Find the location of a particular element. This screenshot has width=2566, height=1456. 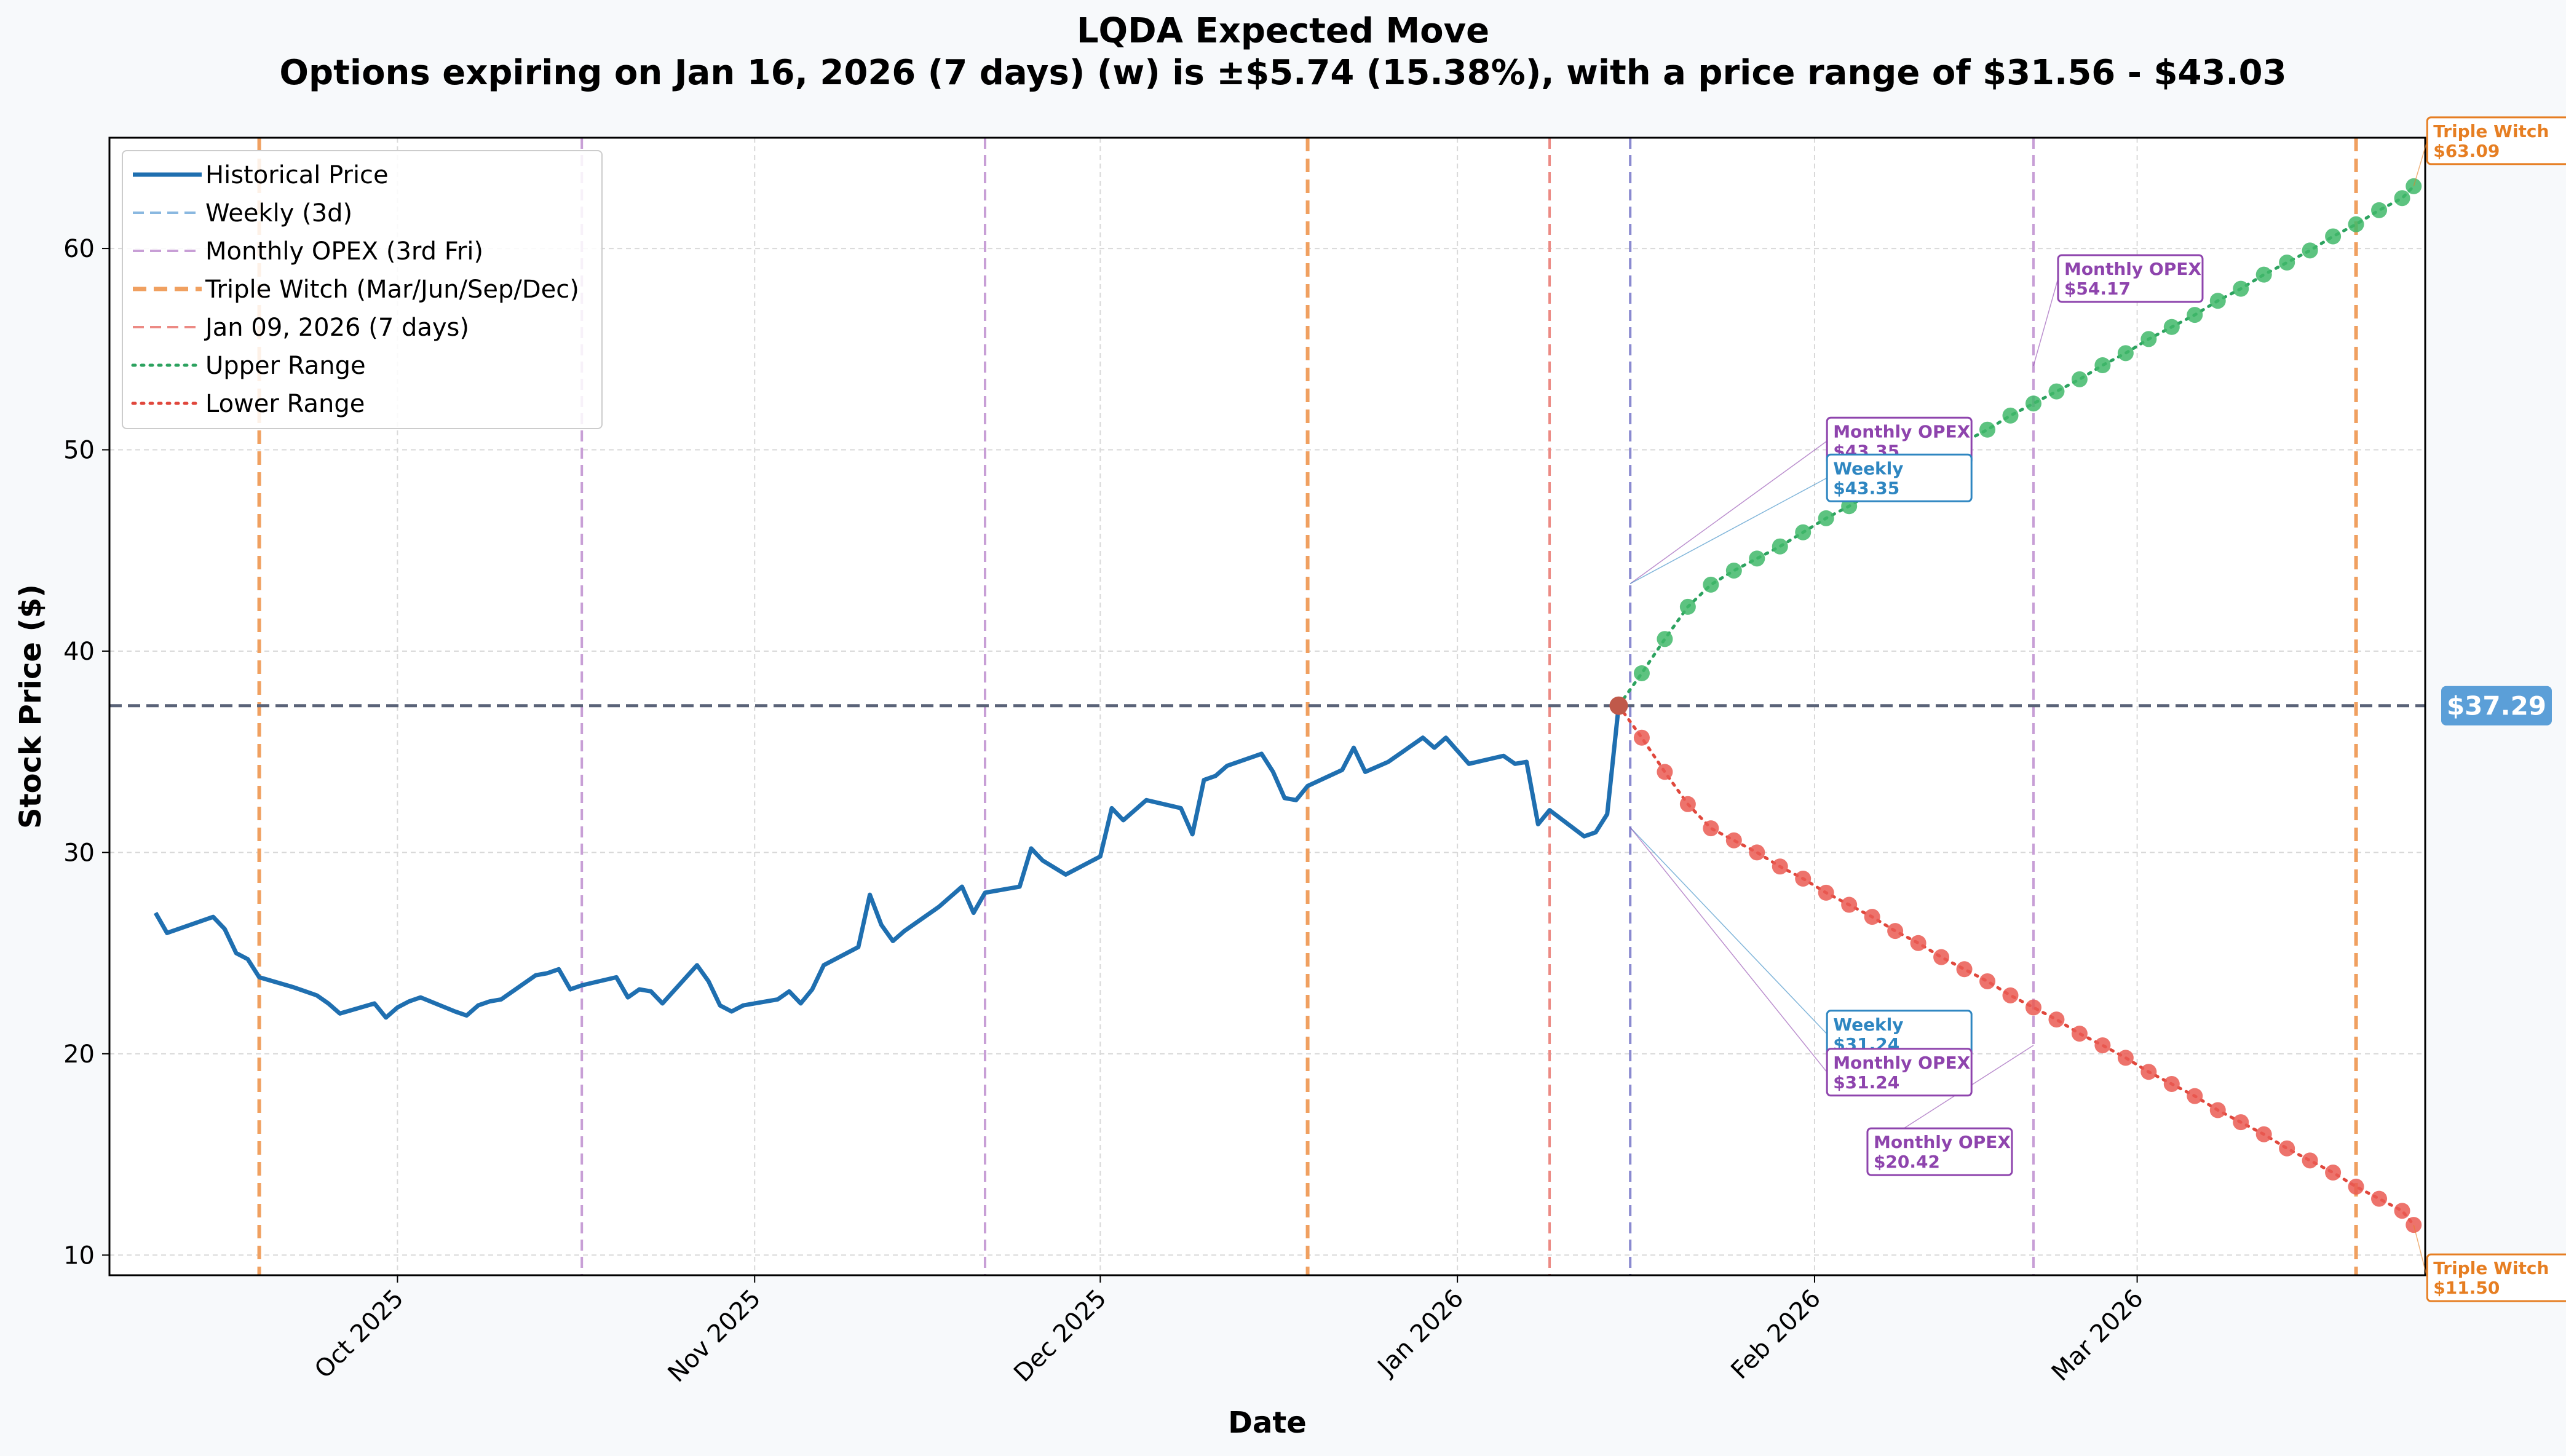

legend-label: Historical Price is located at coordinates (297, 175).